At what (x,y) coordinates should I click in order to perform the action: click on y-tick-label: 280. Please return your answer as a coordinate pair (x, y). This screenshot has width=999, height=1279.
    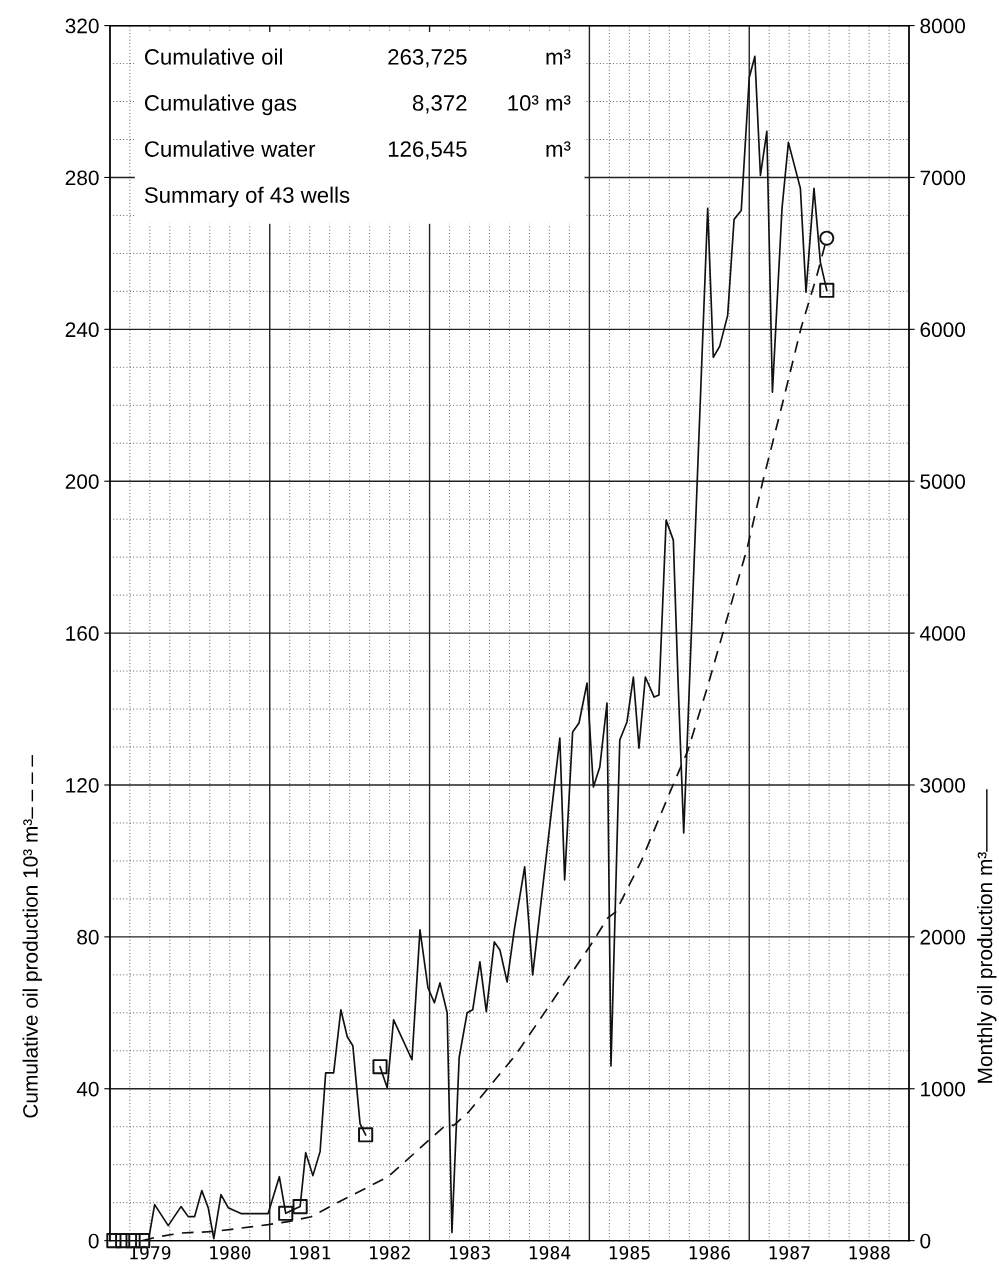
    Looking at the image, I should click on (82, 178).